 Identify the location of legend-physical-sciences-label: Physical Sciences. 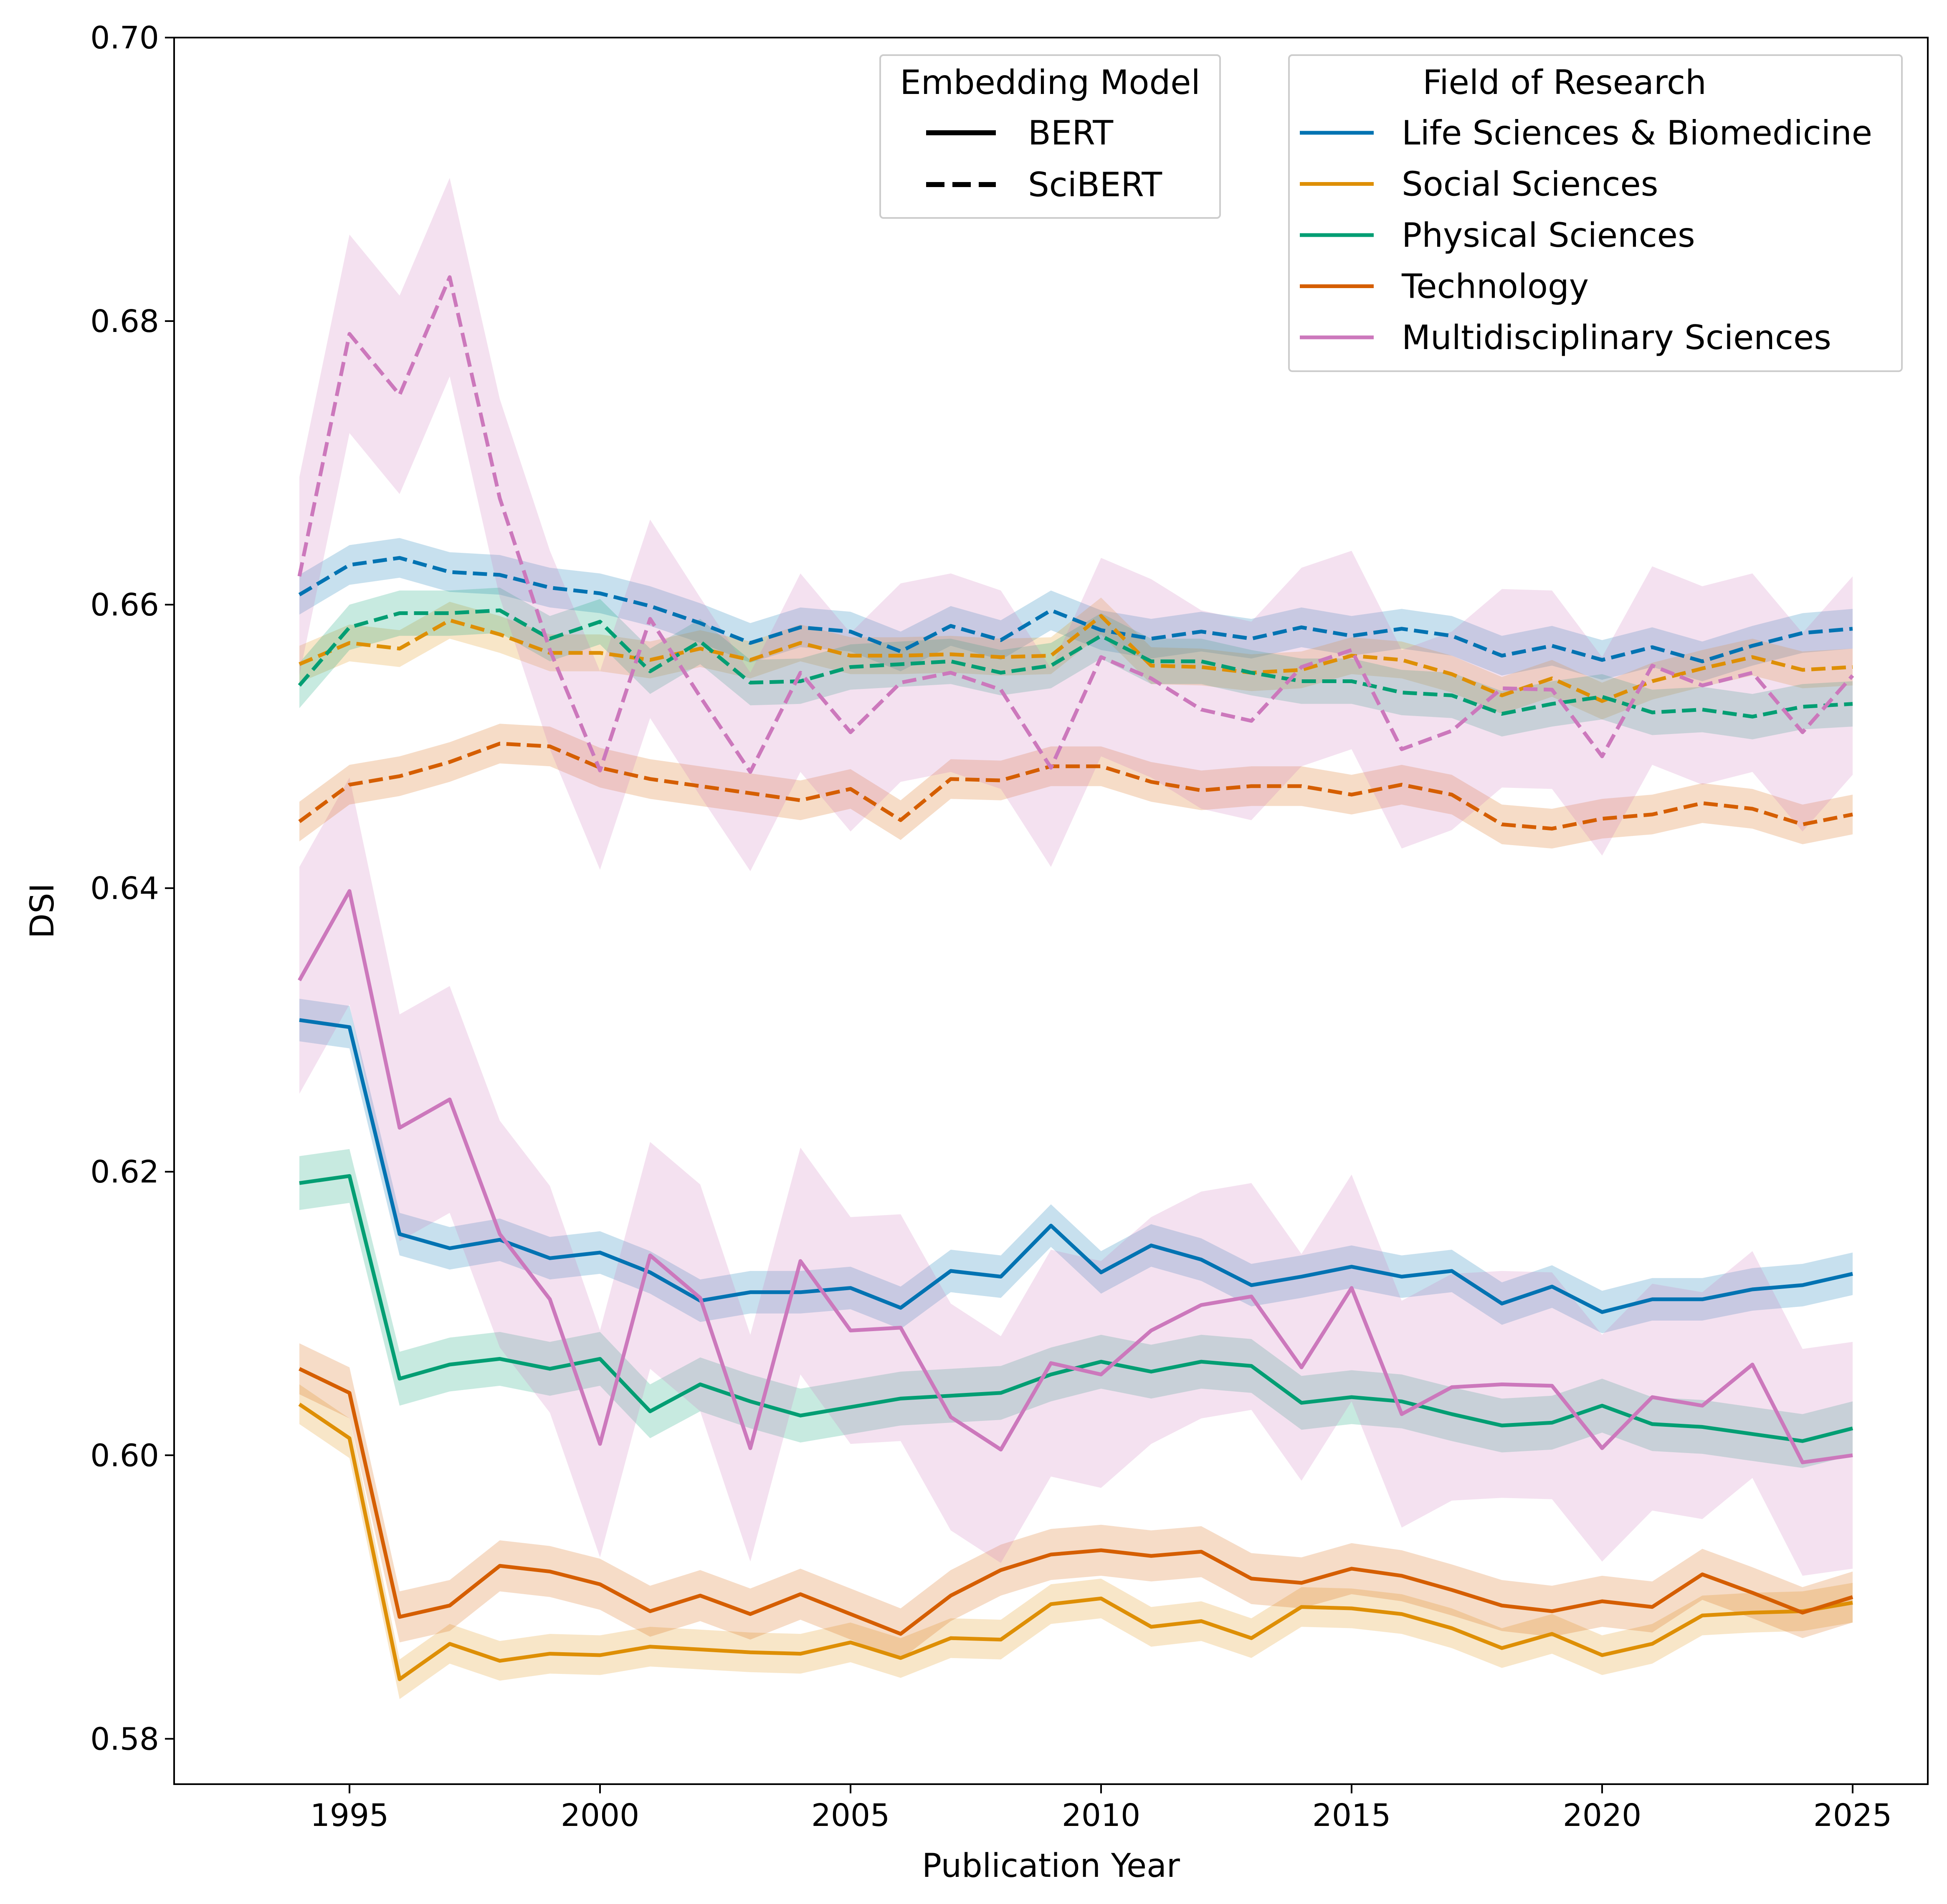
(1548, 236).